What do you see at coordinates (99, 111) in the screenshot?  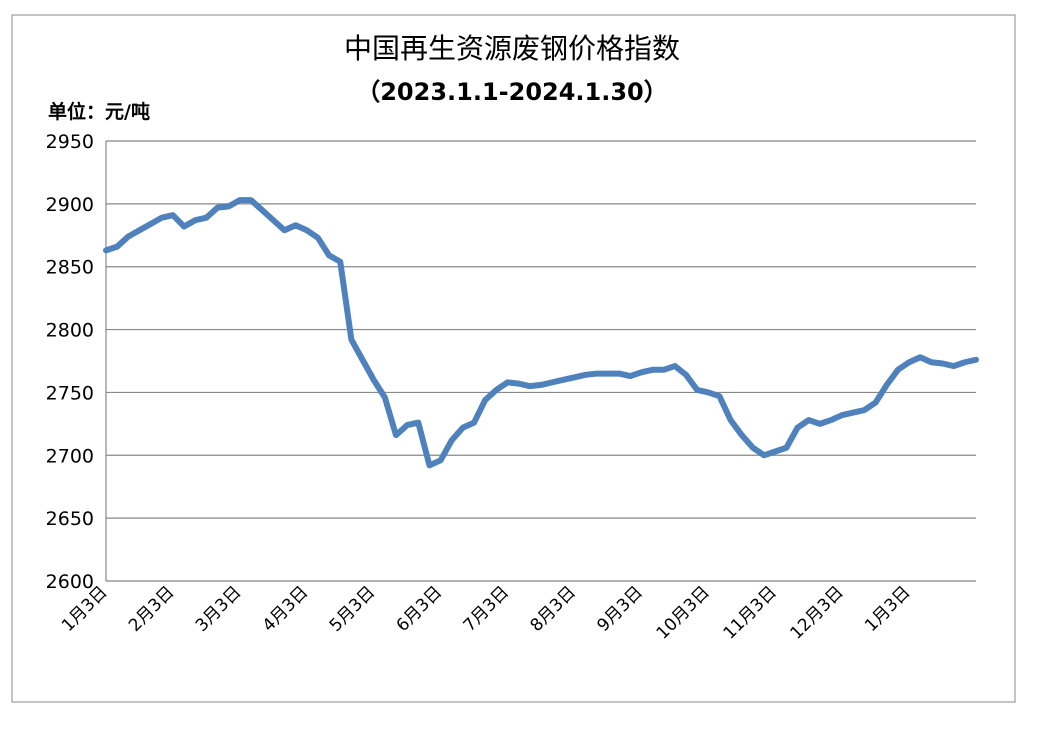 I see `y-axis-label: 单位：元/吨` at bounding box center [99, 111].